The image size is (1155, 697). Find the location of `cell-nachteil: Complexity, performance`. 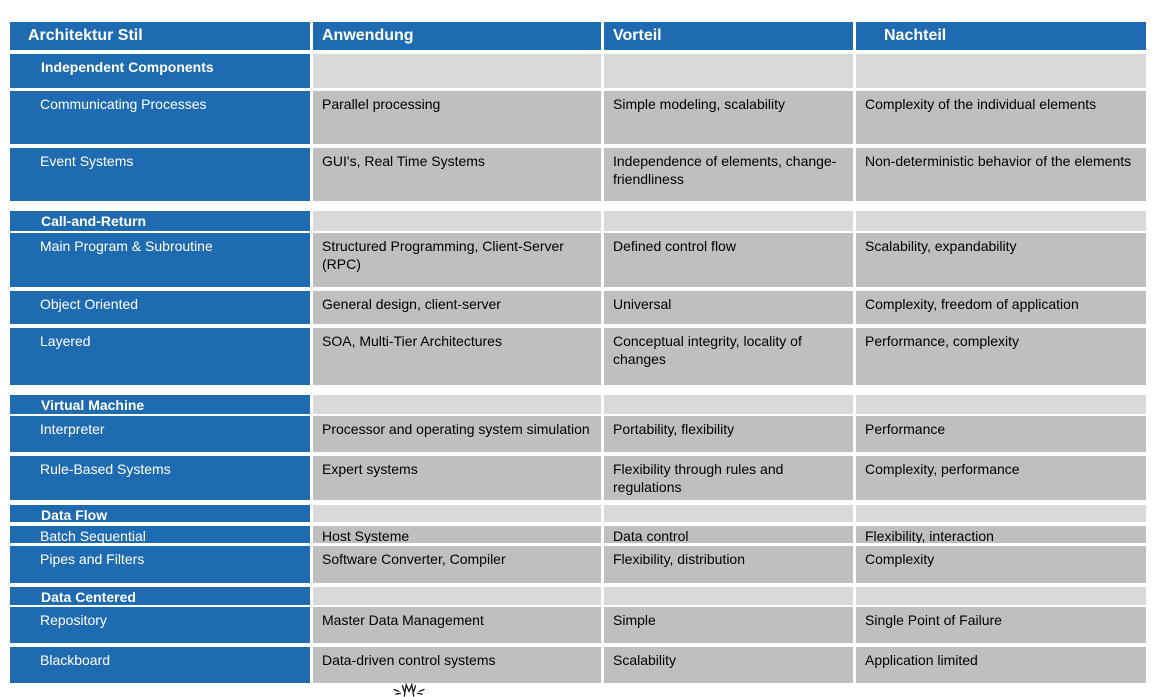

cell-nachteil: Complexity, performance is located at coordinates (1001, 478).